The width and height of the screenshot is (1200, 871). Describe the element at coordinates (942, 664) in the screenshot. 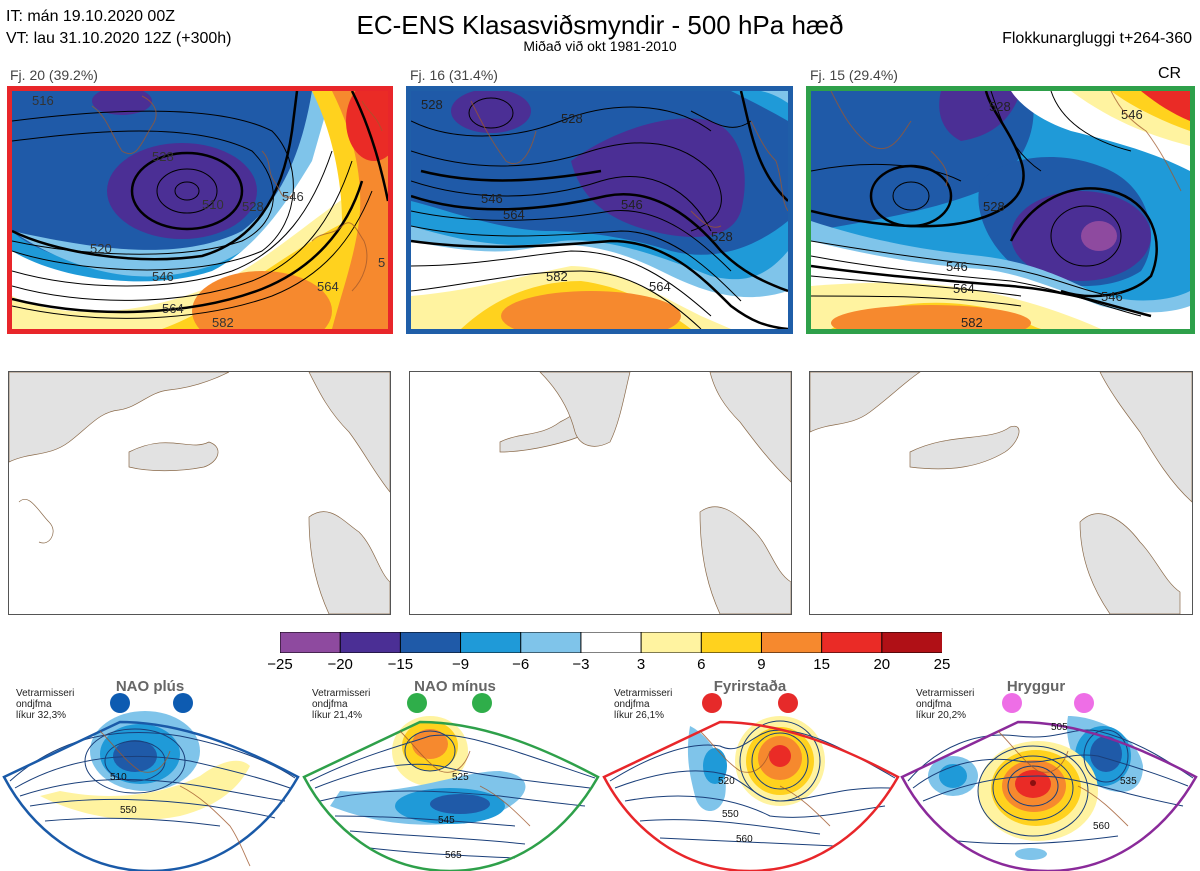

I see `colorbar-tick-label: 25` at that location.